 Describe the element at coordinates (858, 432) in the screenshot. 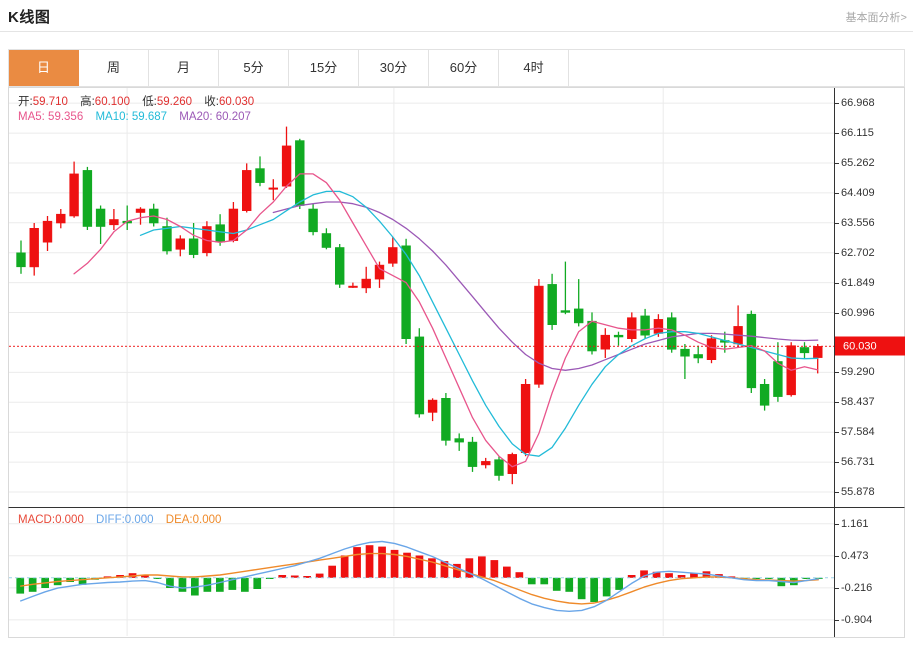

I see `price-axis-label: 57.584` at that location.